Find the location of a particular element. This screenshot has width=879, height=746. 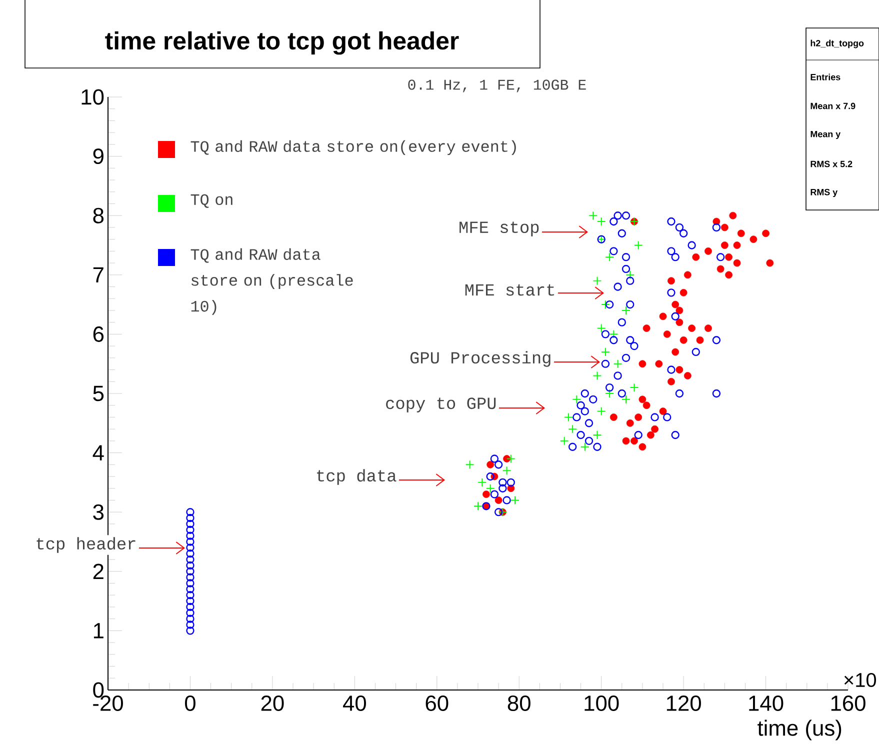

x-tick-label: 60 is located at coordinates (437, 703).